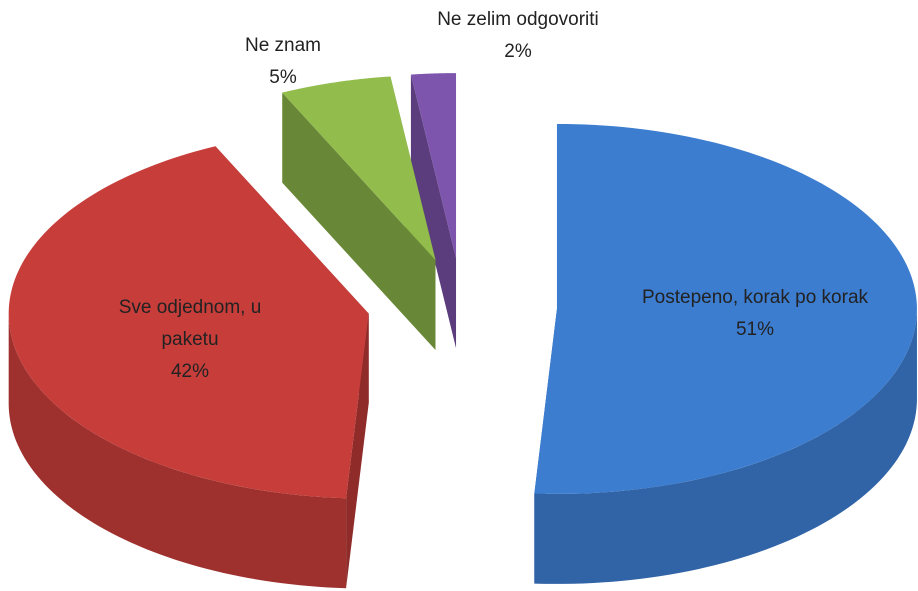 The height and width of the screenshot is (591, 918). I want to click on category-label: Sve odjednom, u paketu, so click(190, 323).